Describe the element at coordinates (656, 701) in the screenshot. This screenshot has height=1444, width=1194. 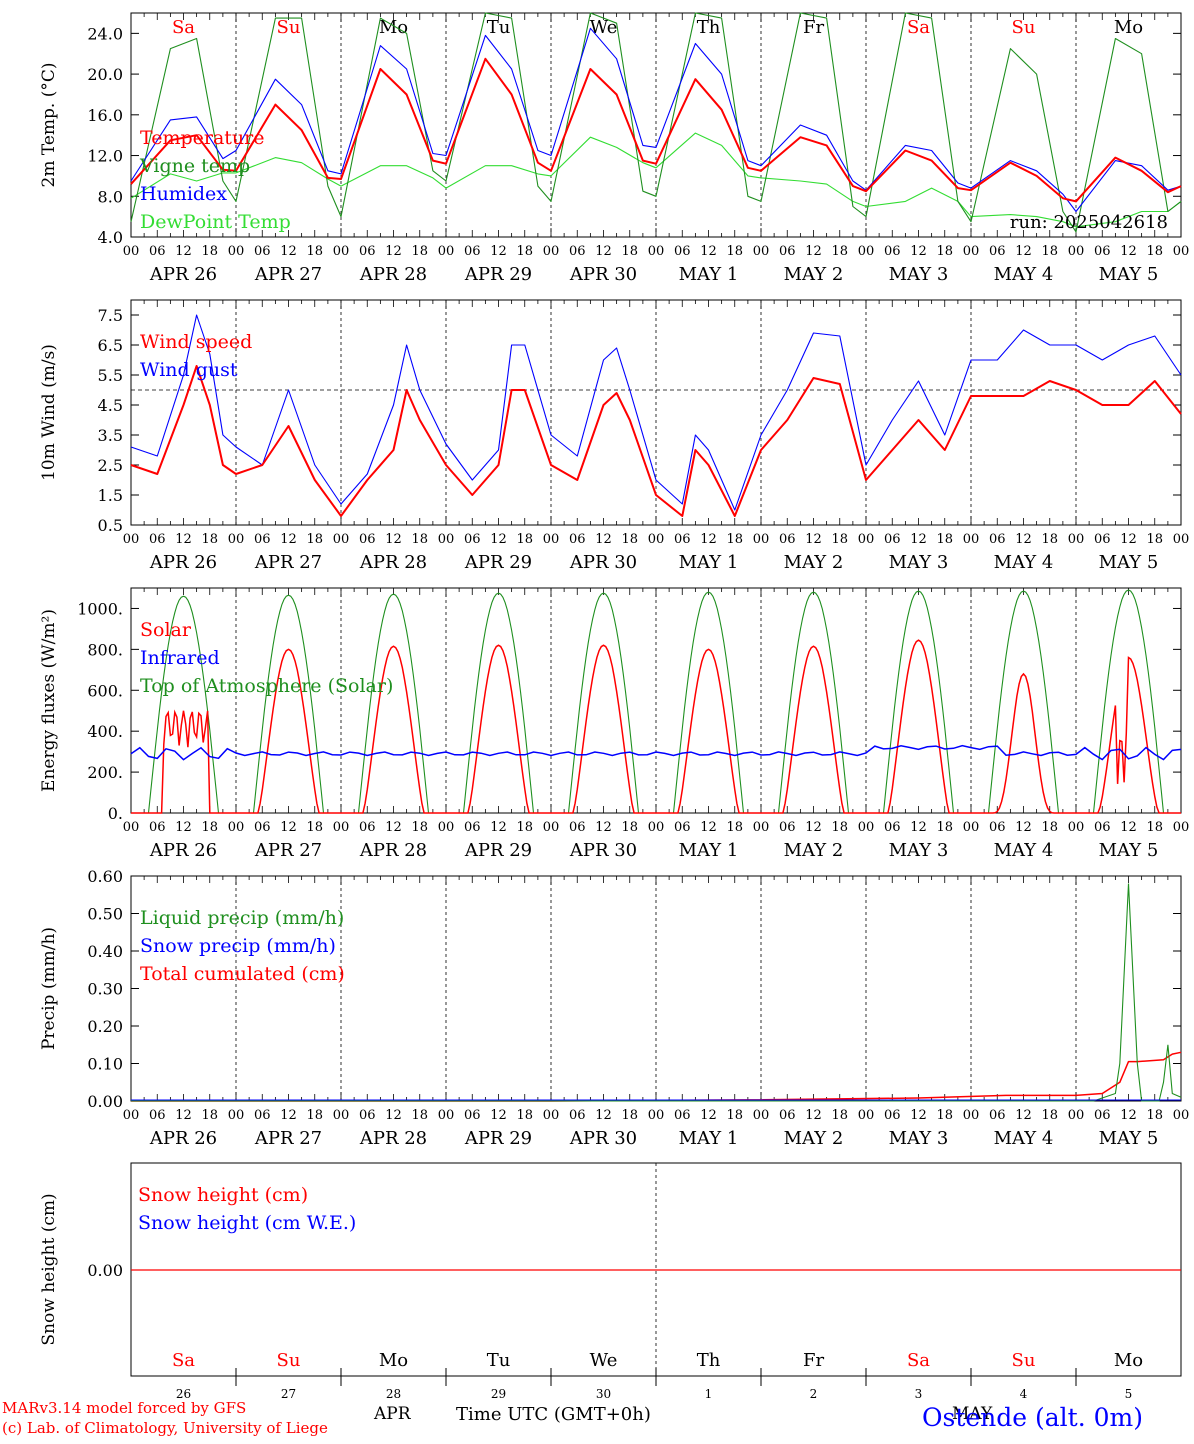
I see `series-toa-solar` at that location.